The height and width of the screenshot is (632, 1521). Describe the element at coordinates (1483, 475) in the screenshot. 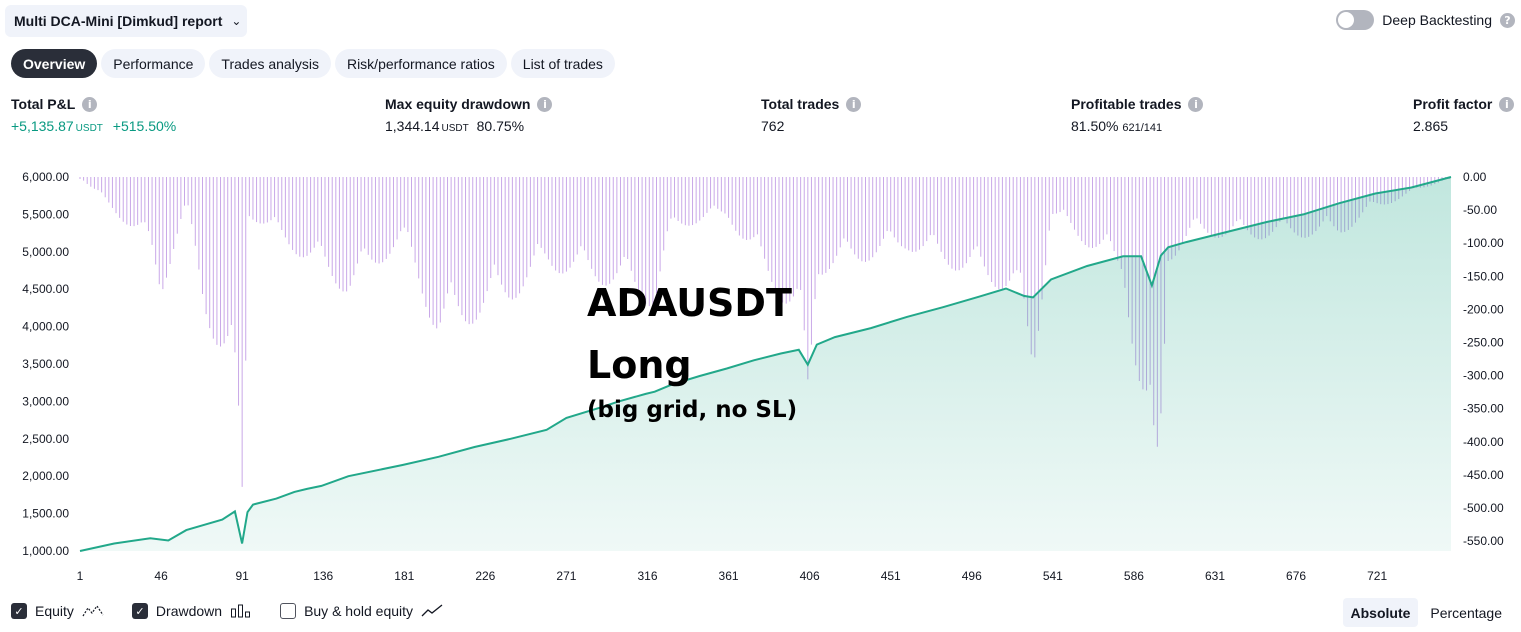

I see `drawdown-tick-label: -450.00` at that location.